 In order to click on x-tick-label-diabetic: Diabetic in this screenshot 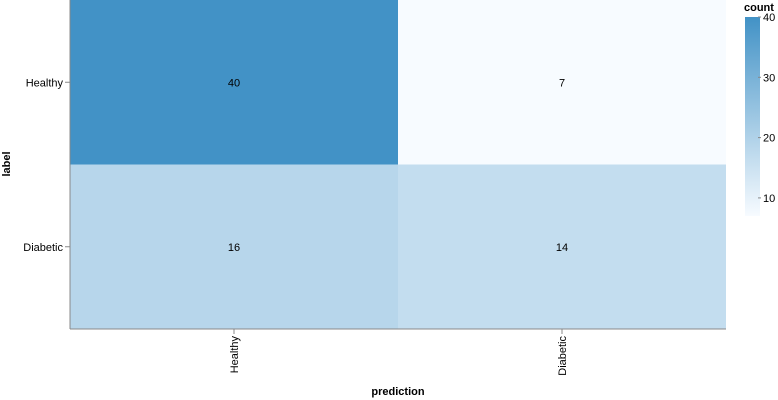, I will do `click(563, 356)`.